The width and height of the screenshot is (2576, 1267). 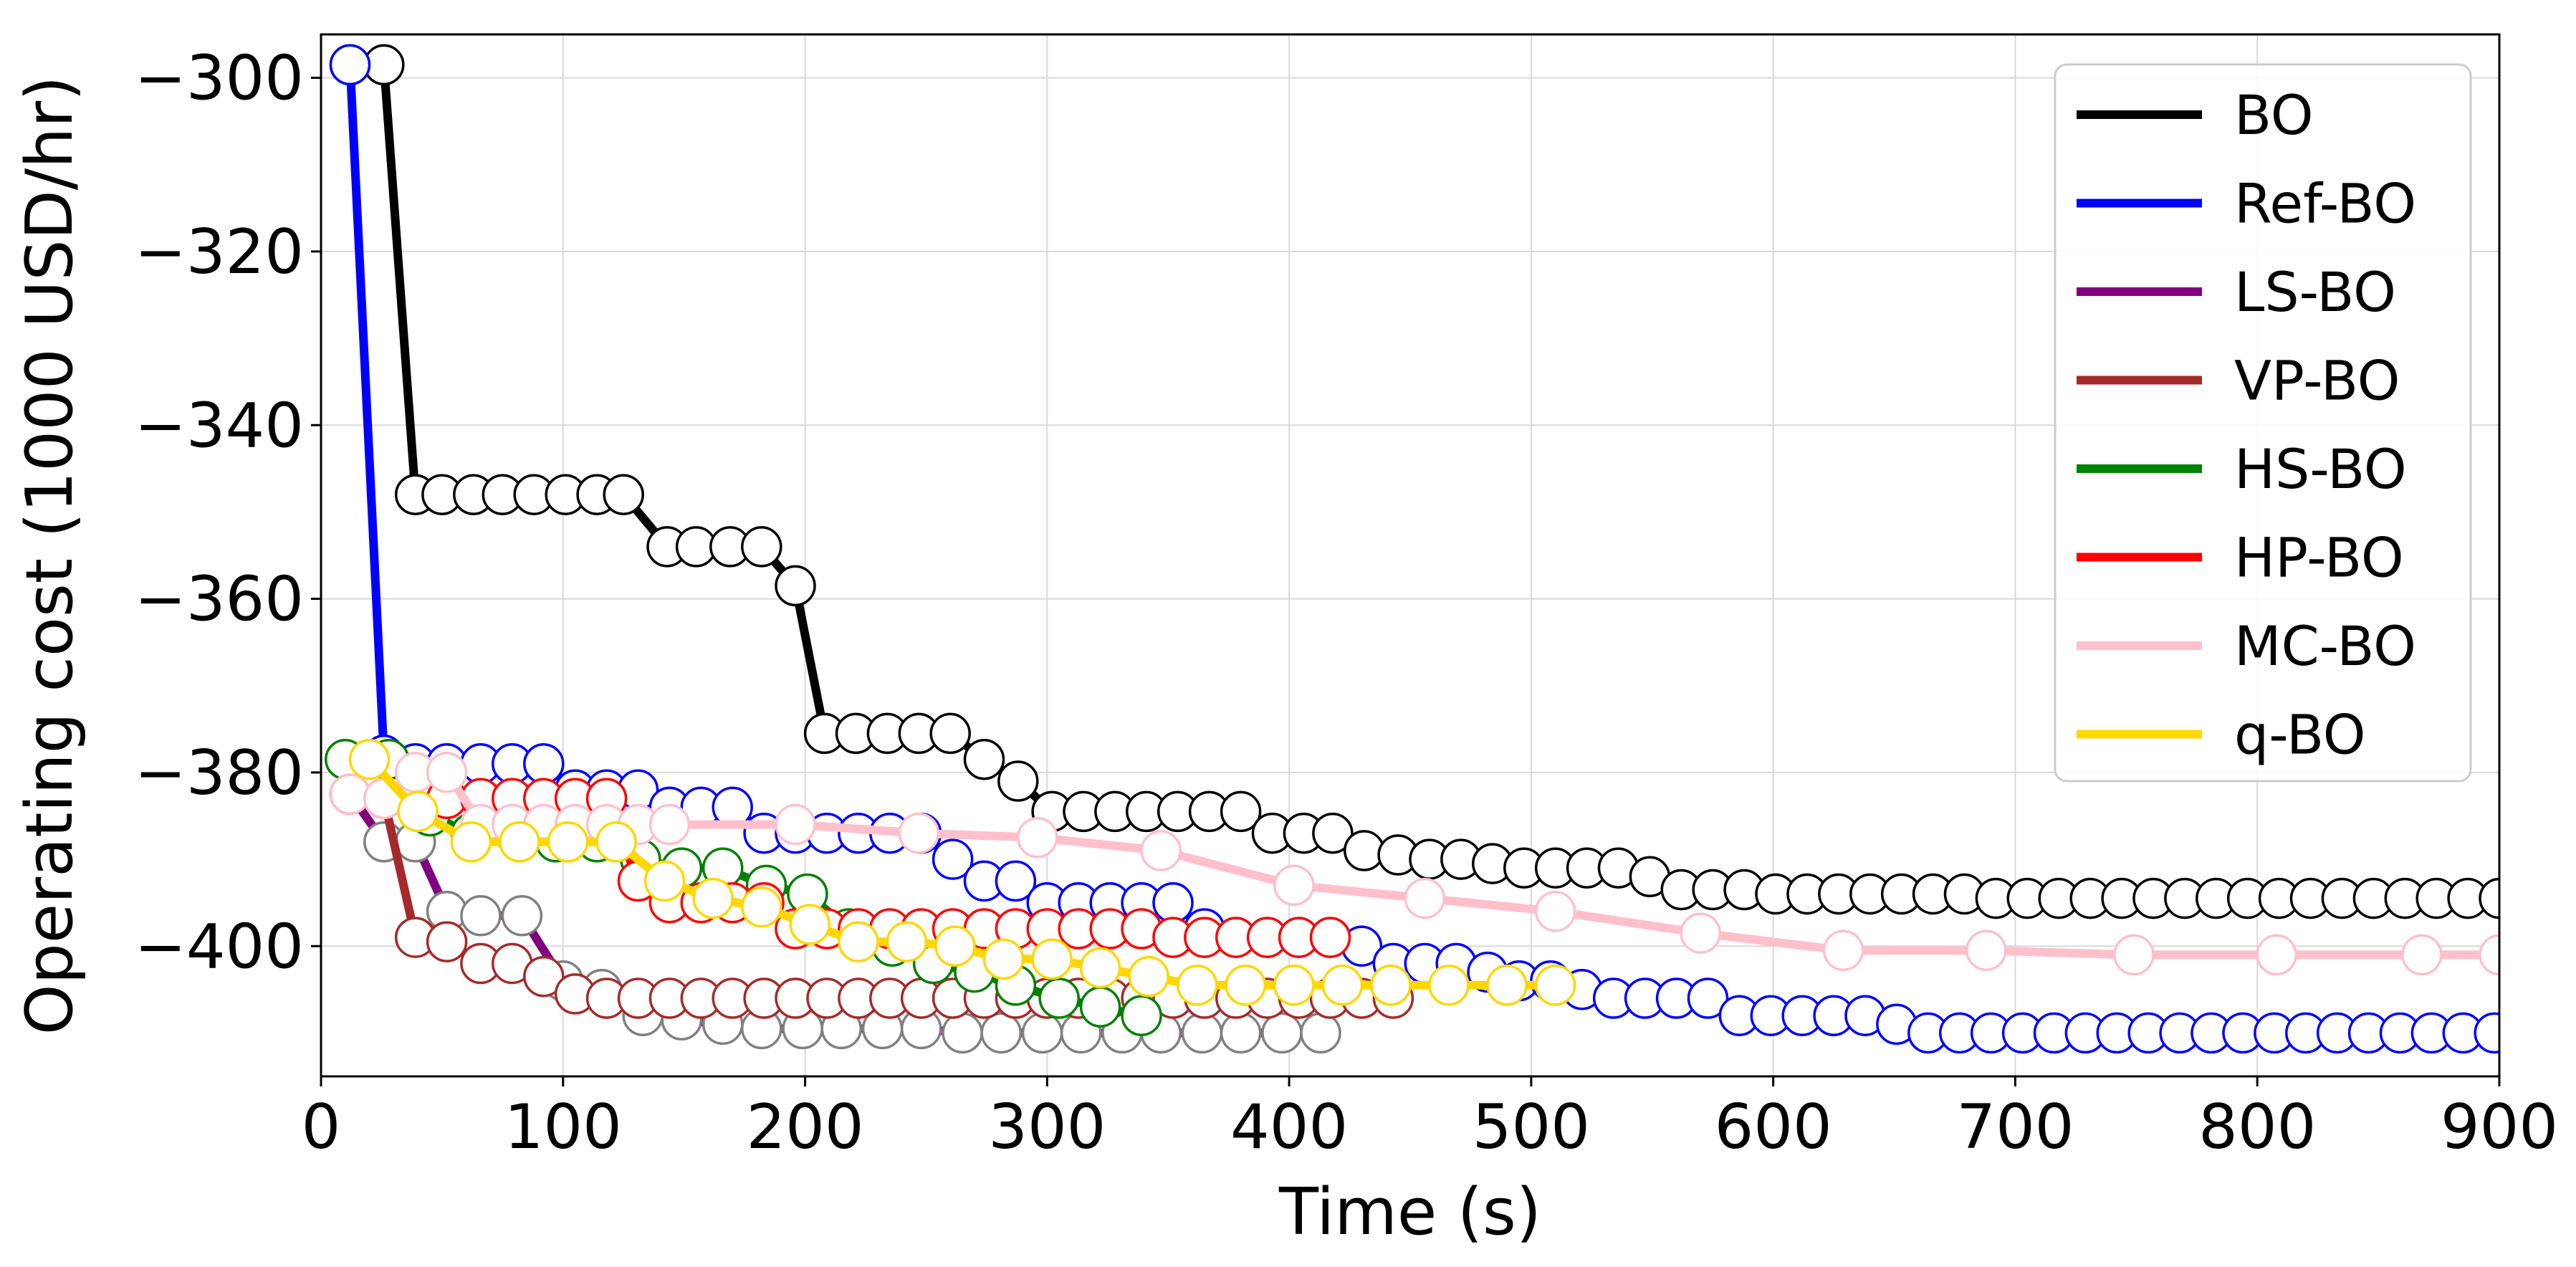 I want to click on y-tick-label--360: −360, so click(x=219, y=600).